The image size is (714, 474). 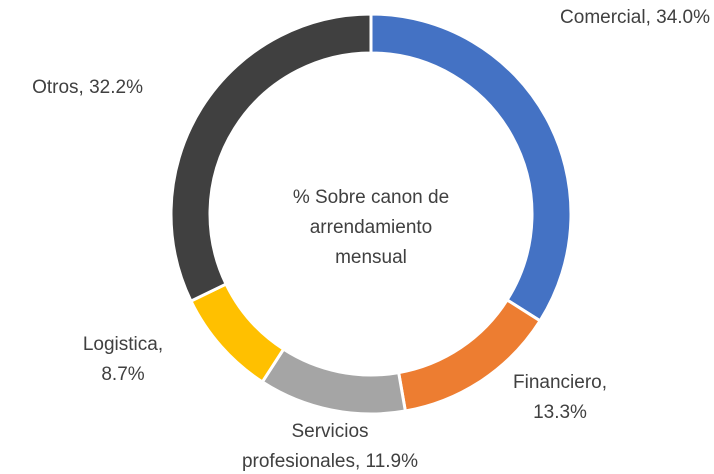 I want to click on data-label-line: 13.3%, so click(x=560, y=412).